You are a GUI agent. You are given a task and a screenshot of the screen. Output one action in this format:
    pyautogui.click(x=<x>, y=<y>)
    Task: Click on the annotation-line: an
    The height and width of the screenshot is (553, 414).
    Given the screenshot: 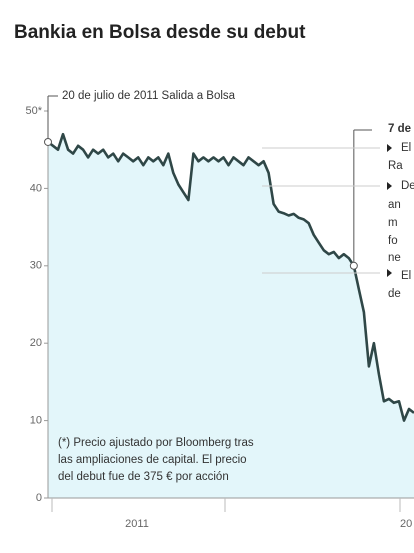 What is the action you would take?
    pyautogui.click(x=394, y=205)
    